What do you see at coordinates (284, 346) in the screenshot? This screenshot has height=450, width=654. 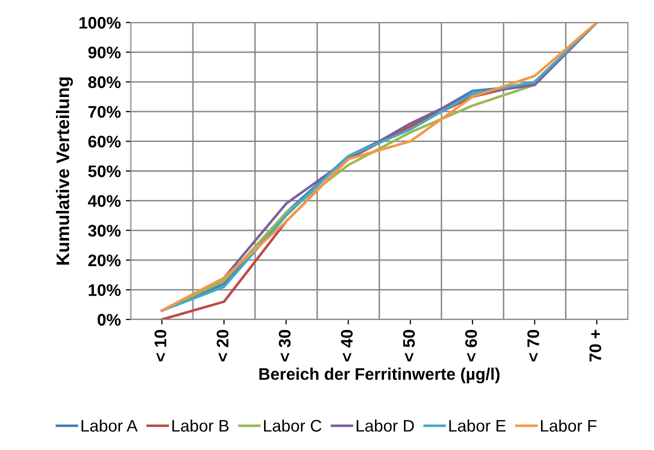 I see `x-tick-label: < 30` at bounding box center [284, 346].